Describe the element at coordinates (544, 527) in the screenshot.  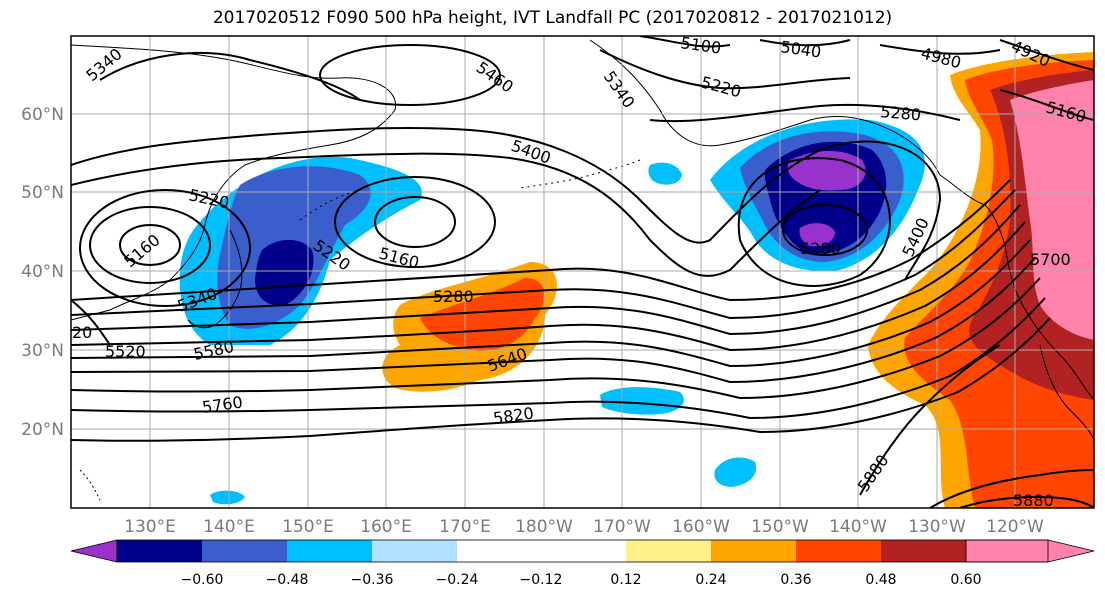
I see `lon-label: 180°W` at that location.